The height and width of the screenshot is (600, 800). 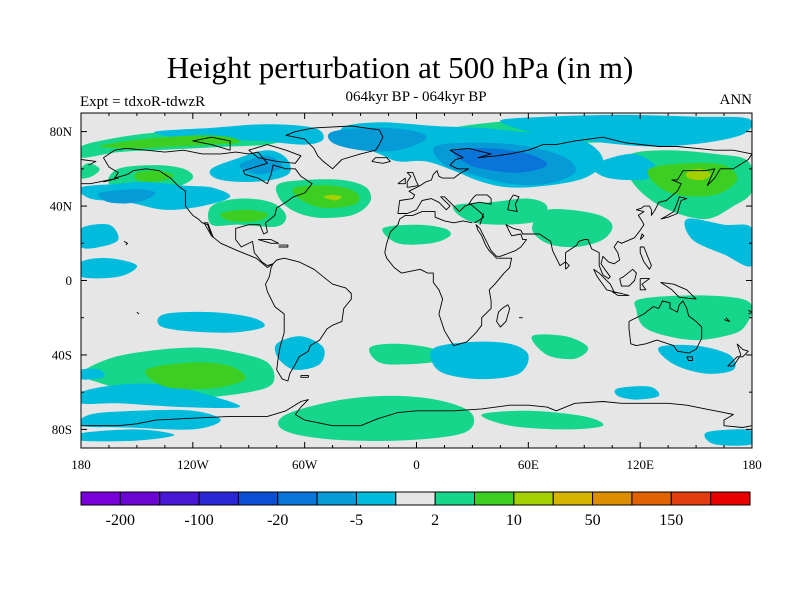 What do you see at coordinates (193, 464) in the screenshot?
I see `x-tick-label: 120W` at bounding box center [193, 464].